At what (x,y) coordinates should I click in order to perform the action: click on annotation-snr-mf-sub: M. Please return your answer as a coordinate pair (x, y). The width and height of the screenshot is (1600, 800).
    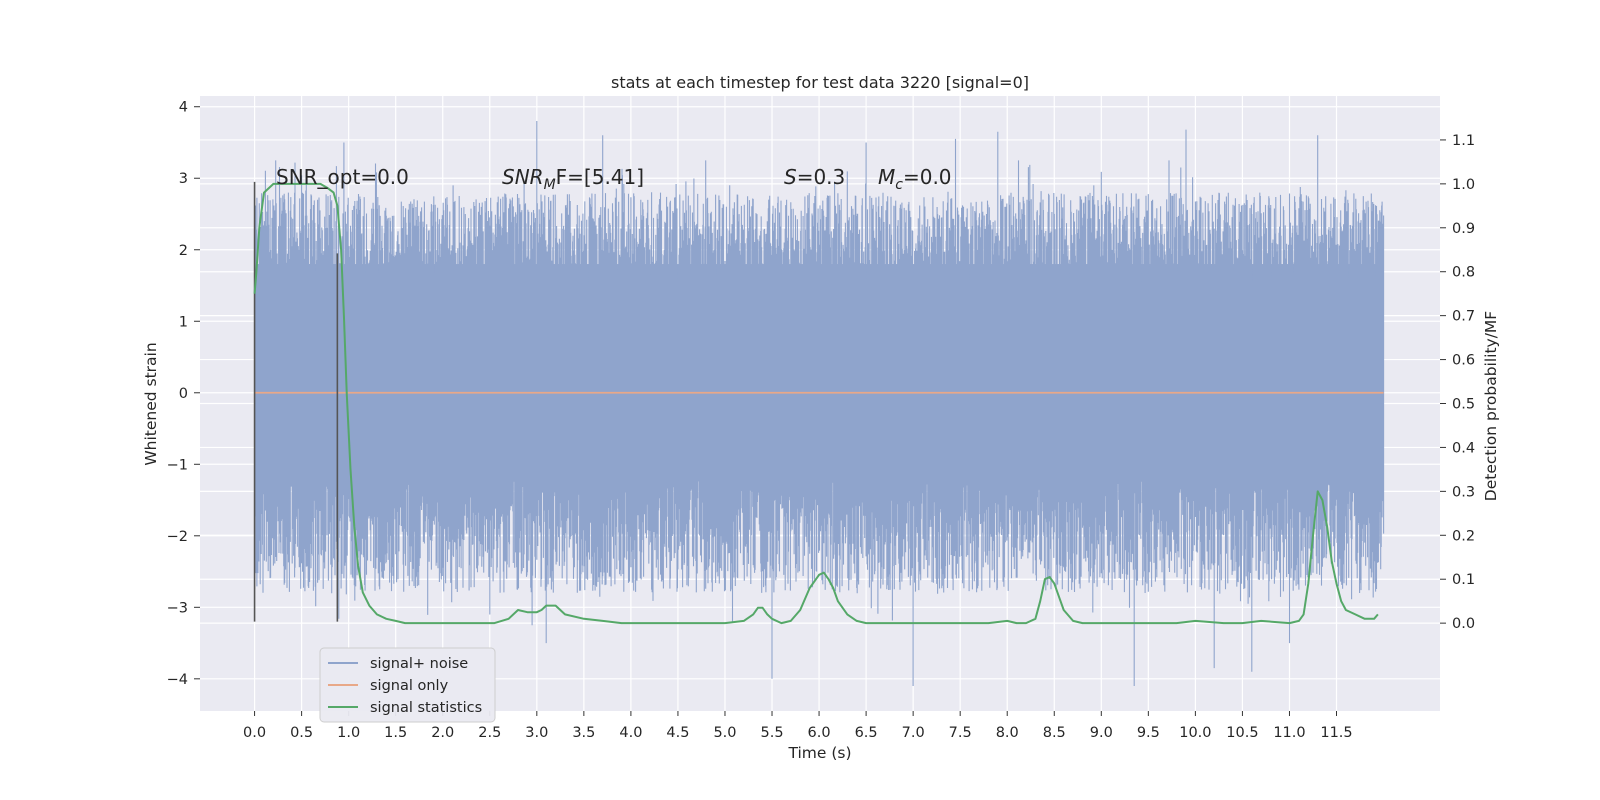
    Looking at the image, I should click on (550, 185).